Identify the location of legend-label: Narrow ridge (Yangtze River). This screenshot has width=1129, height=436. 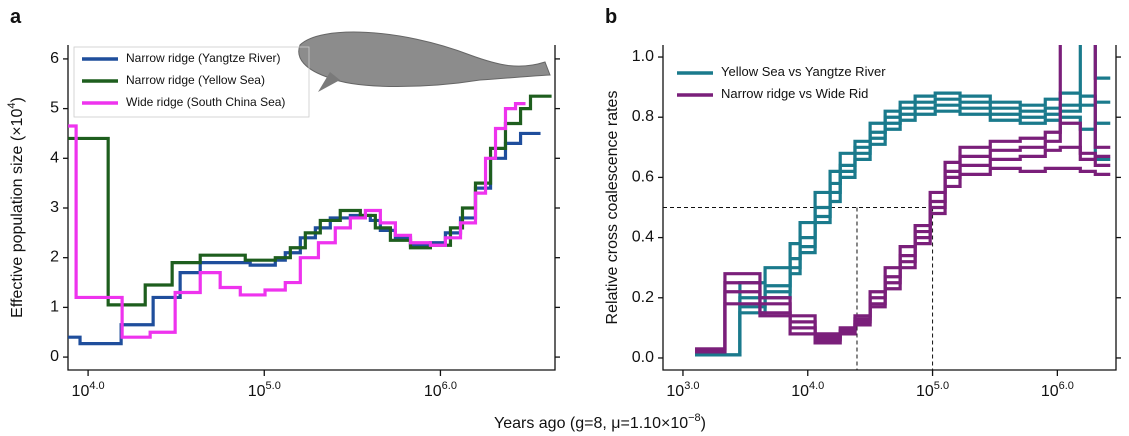
(203, 58).